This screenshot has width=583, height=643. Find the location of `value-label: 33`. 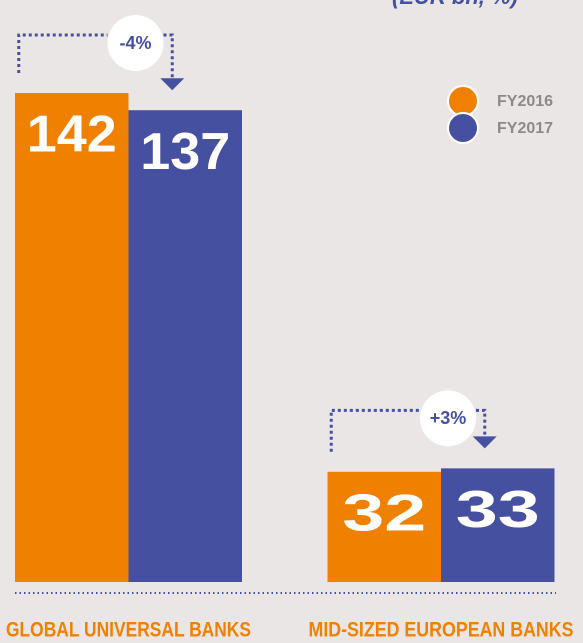

value-label: 33 is located at coordinates (498, 510).